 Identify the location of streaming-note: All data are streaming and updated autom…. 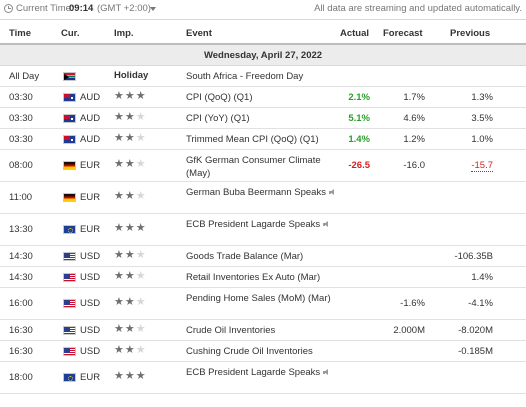
(418, 8).